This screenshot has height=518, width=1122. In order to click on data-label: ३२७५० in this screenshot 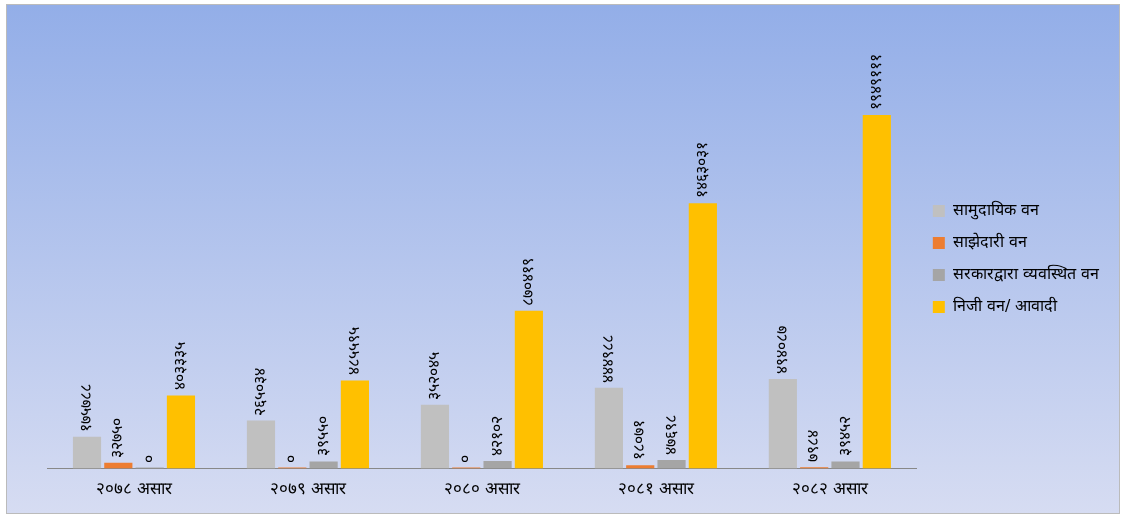, I will do `click(117, 437)`.